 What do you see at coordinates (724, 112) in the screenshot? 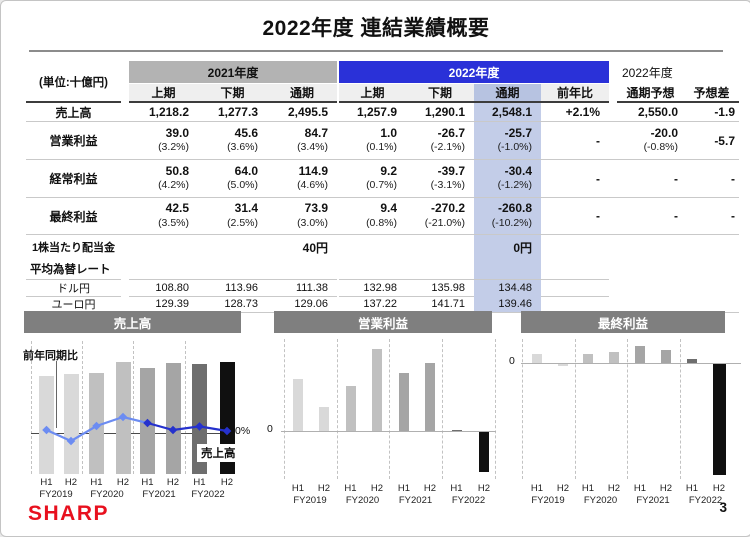
I see `cell-forecast-diff: -1.9` at bounding box center [724, 112].